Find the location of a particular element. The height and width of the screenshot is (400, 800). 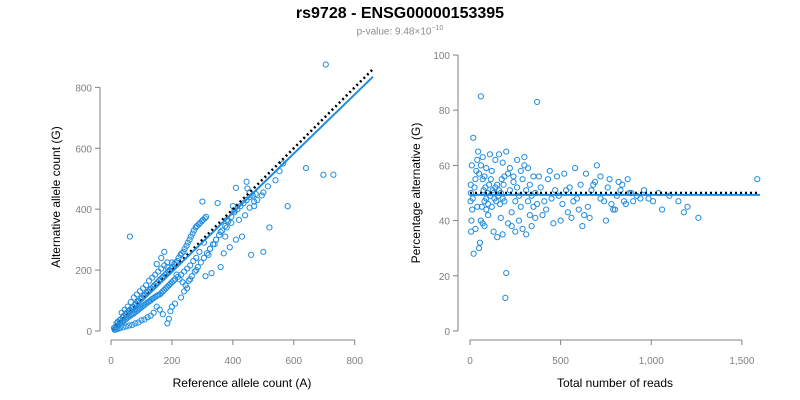

x-tick-label: 500 is located at coordinates (560, 361).